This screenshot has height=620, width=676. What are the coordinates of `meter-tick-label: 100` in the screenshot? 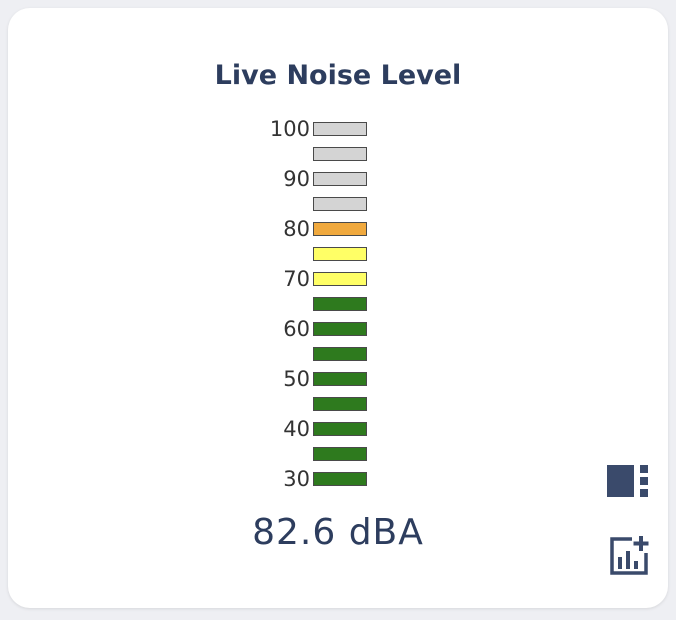 It's located at (289, 129).